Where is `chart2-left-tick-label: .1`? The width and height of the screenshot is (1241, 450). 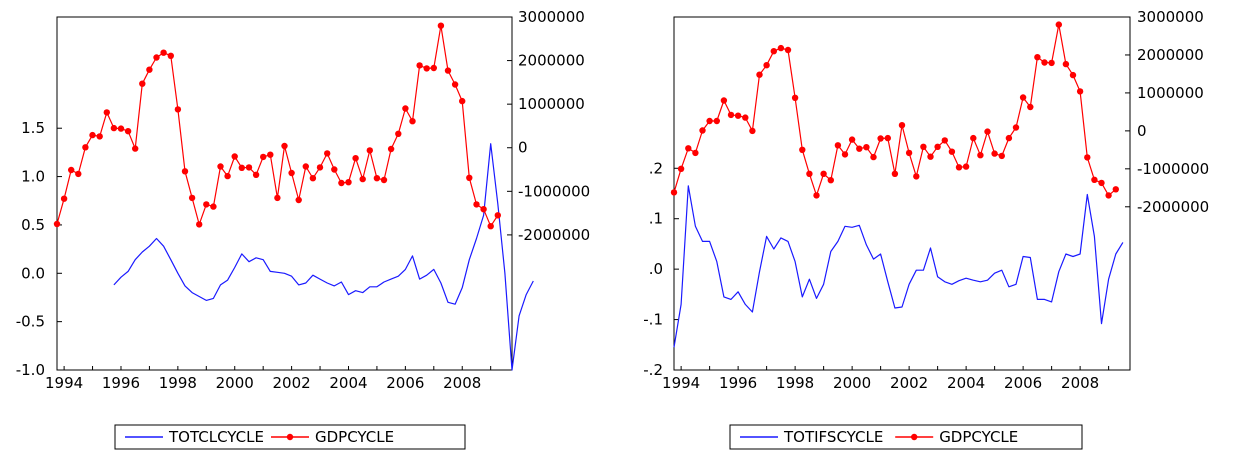
chart2-left-tick-label: .1 is located at coordinates (656, 219).